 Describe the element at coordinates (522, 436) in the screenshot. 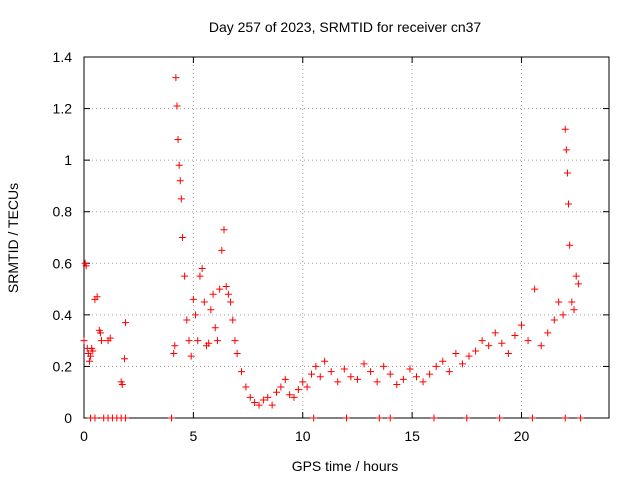

I see `x-tick-label: 20` at that location.